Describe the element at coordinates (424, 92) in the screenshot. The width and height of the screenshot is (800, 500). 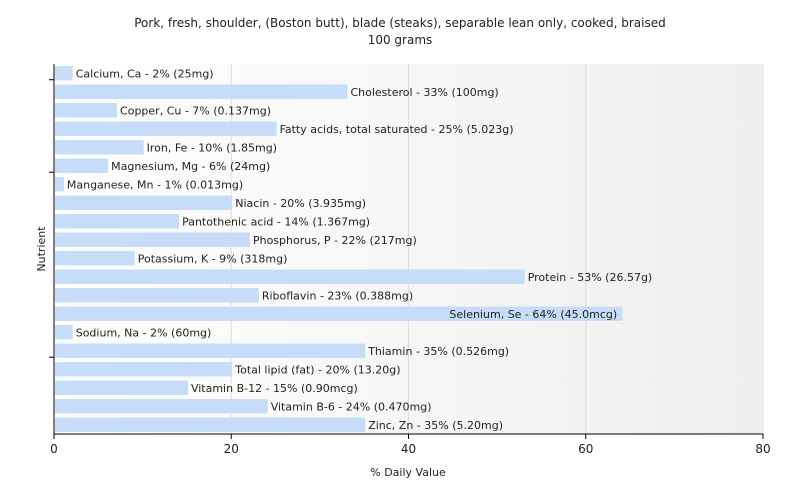
I see `bar-label: Cholesterol - 33% (100mg)` at that location.